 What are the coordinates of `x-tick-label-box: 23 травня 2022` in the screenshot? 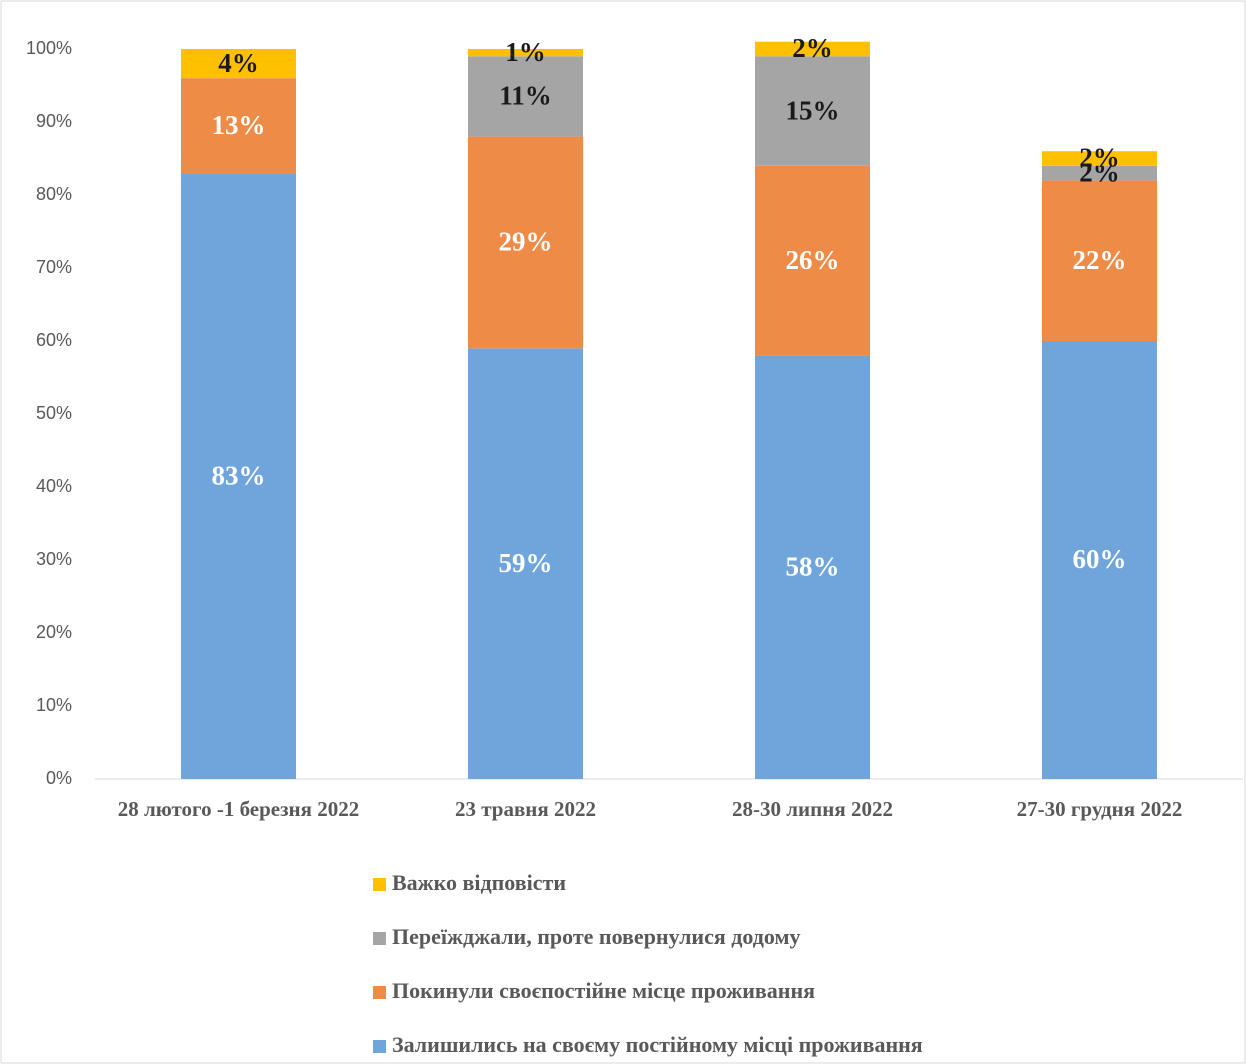 It's located at (525, 809).